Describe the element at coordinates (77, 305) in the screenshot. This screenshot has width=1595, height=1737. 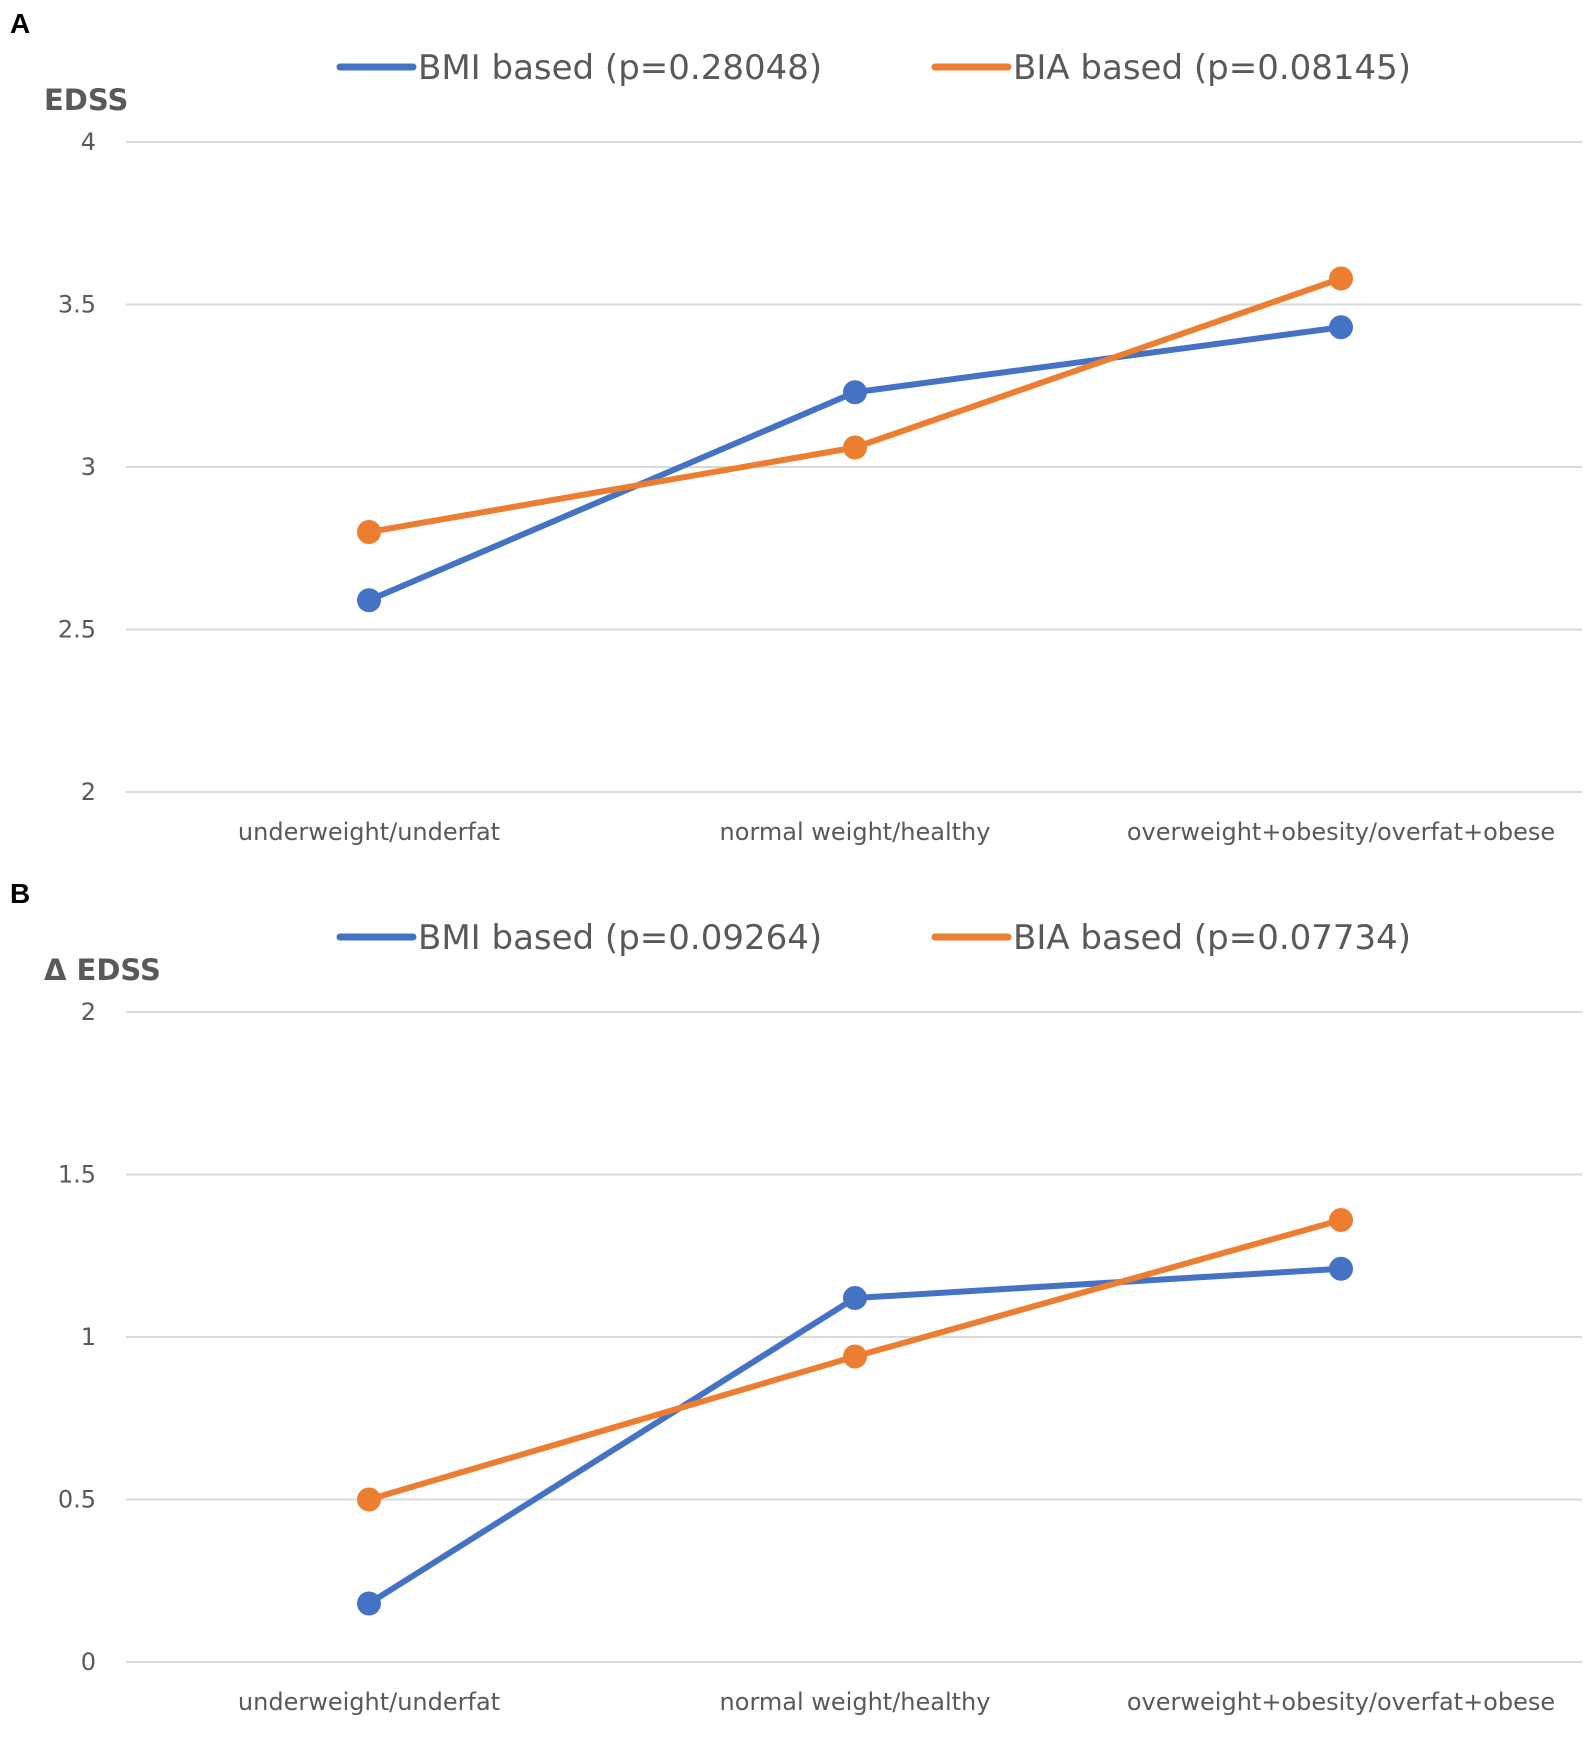
I see `y-tick-label: 3.5` at that location.